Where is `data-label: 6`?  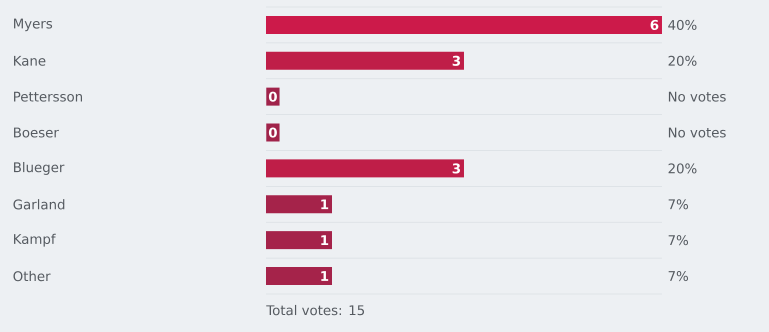 data-label: 6 is located at coordinates (654, 25).